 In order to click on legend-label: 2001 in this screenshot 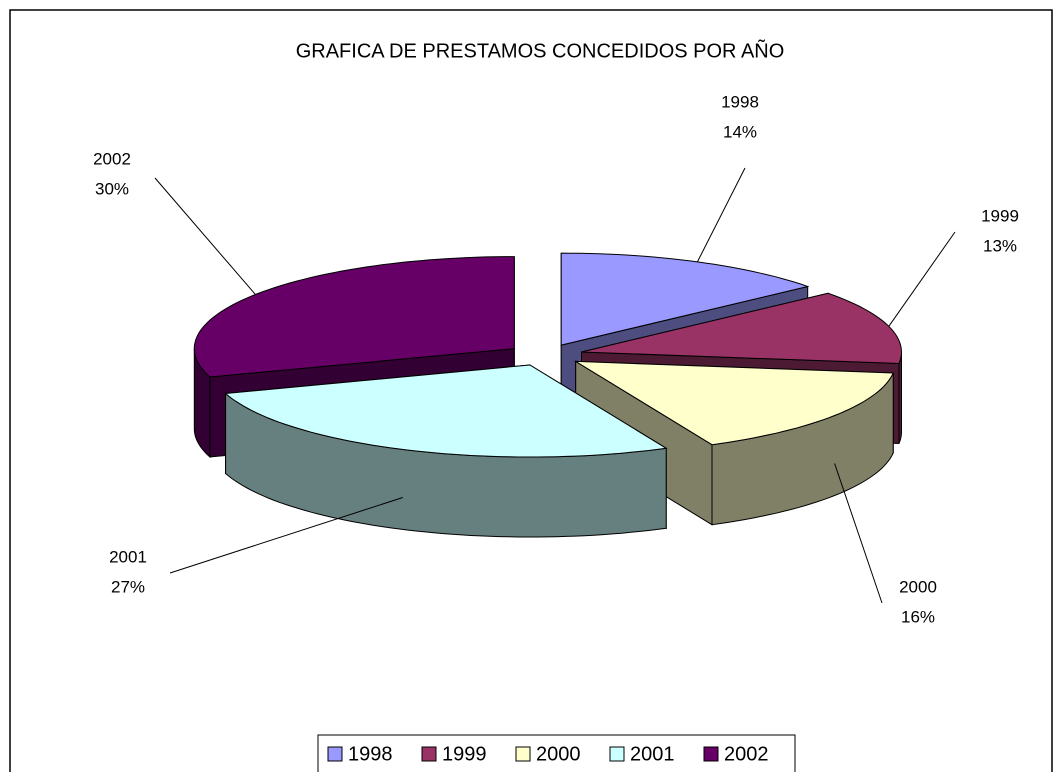, I will do `click(652, 754)`.